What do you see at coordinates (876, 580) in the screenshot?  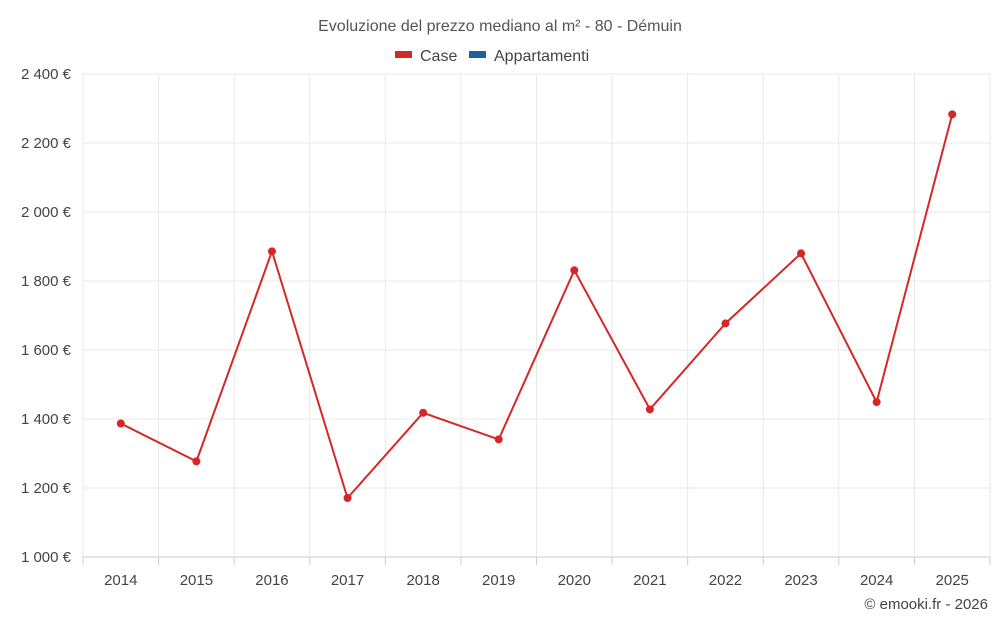 I see `x-tick-label-2024: 2024` at bounding box center [876, 580].